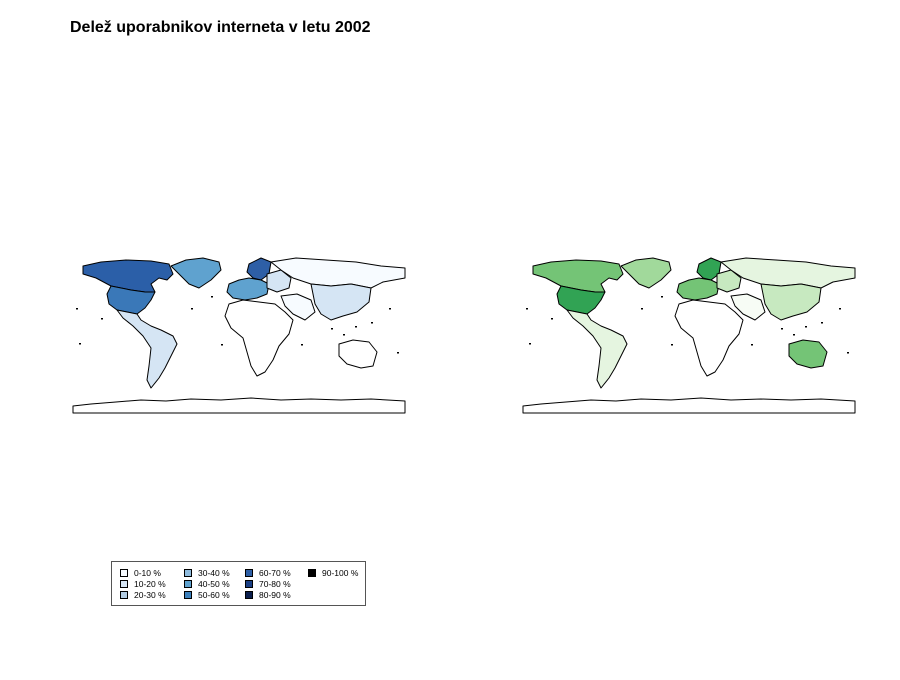  I want to click on legend-label: 10-20 %, so click(150, 583).